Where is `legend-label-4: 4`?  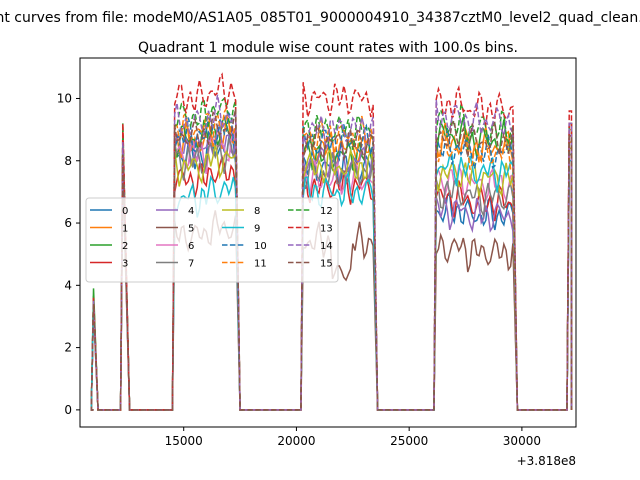 legend-label-4: 4 is located at coordinates (191, 211).